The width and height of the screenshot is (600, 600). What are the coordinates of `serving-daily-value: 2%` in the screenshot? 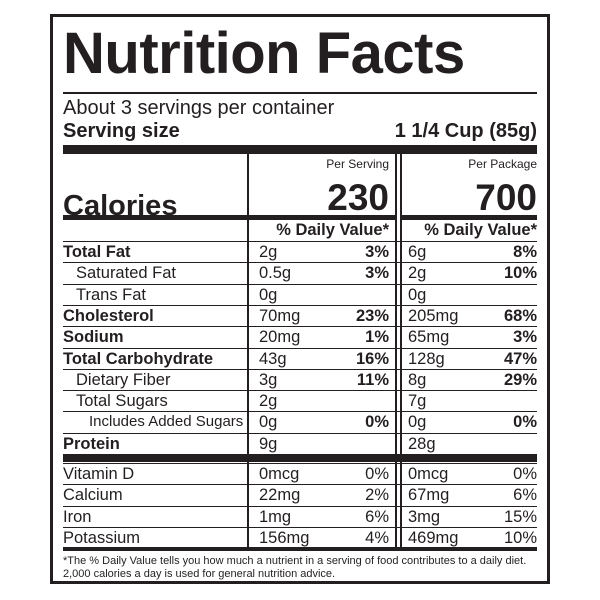 It's located at (377, 495).